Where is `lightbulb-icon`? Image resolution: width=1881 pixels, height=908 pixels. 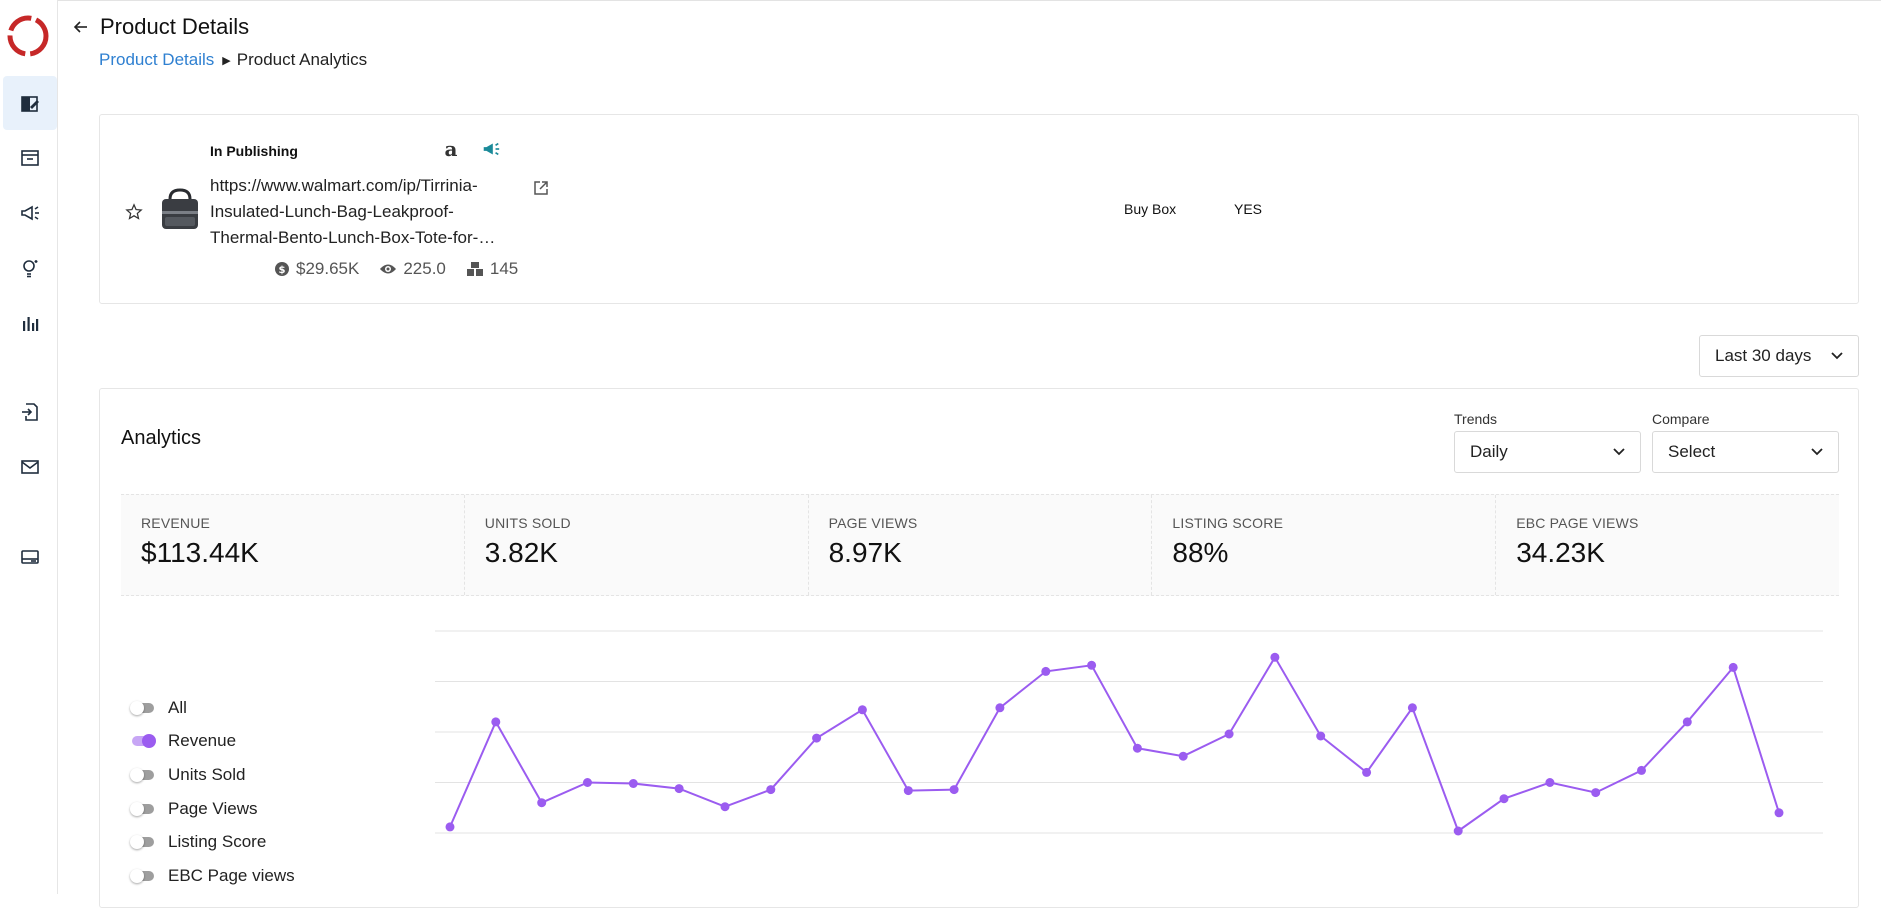
lightbulb-icon is located at coordinates (30, 269).